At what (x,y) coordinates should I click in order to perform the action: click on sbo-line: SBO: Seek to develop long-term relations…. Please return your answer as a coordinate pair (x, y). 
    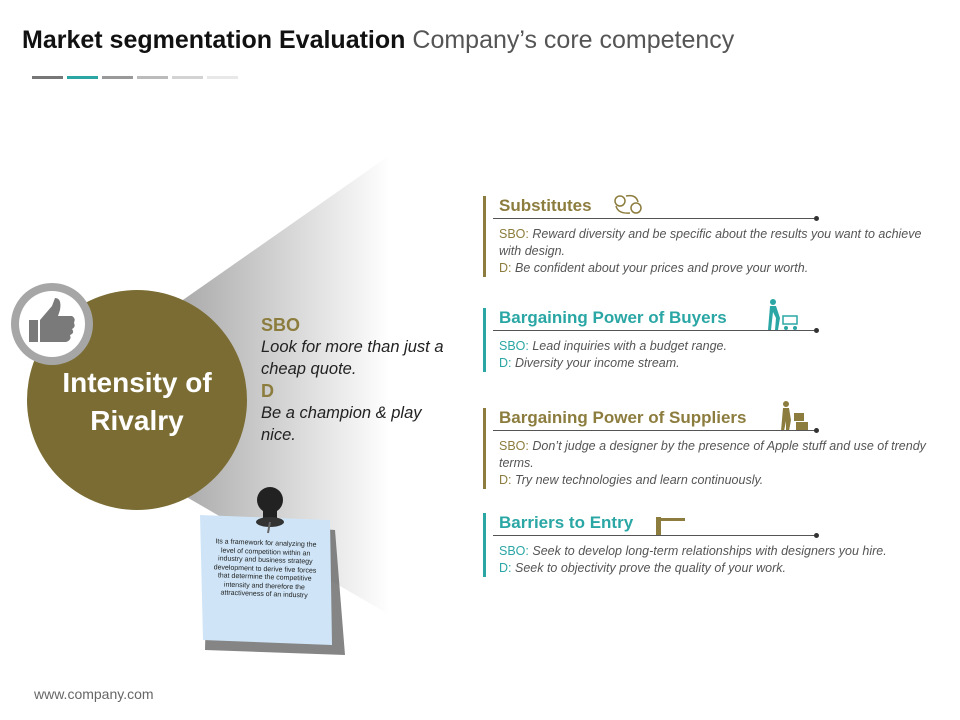
    Looking at the image, I should click on (719, 551).